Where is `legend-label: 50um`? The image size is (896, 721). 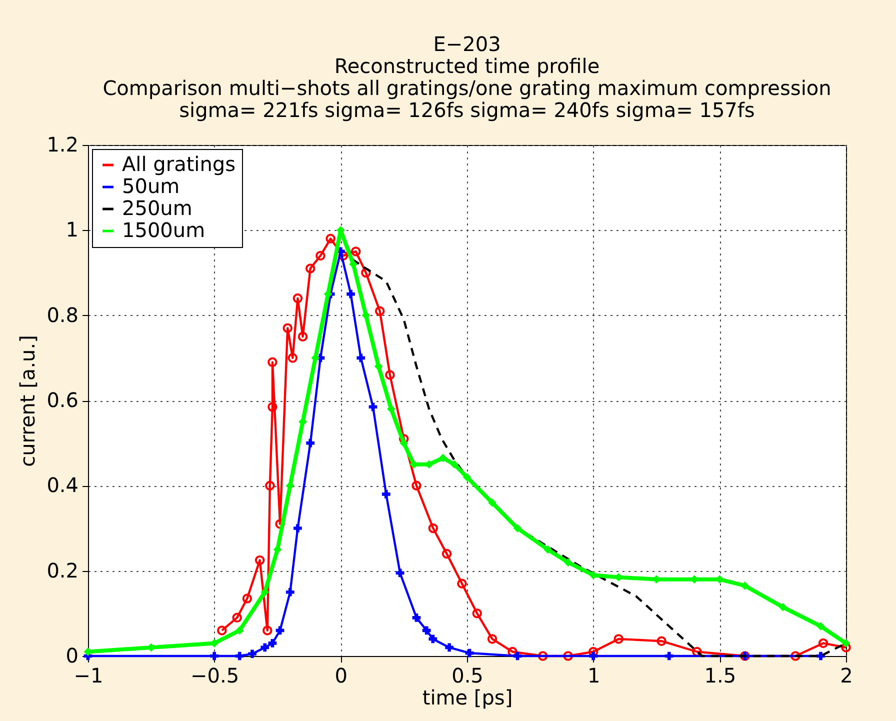
legend-label: 50um is located at coordinates (151, 186).